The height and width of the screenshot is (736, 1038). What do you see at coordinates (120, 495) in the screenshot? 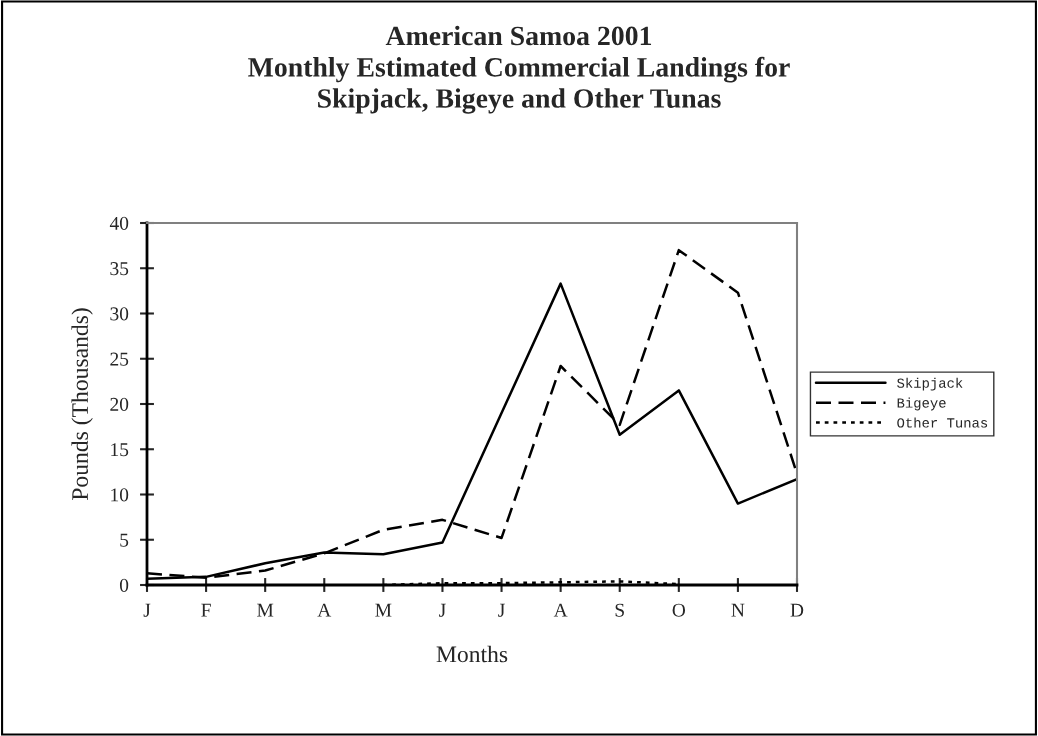
I see `y-tick-label: 10` at bounding box center [120, 495].